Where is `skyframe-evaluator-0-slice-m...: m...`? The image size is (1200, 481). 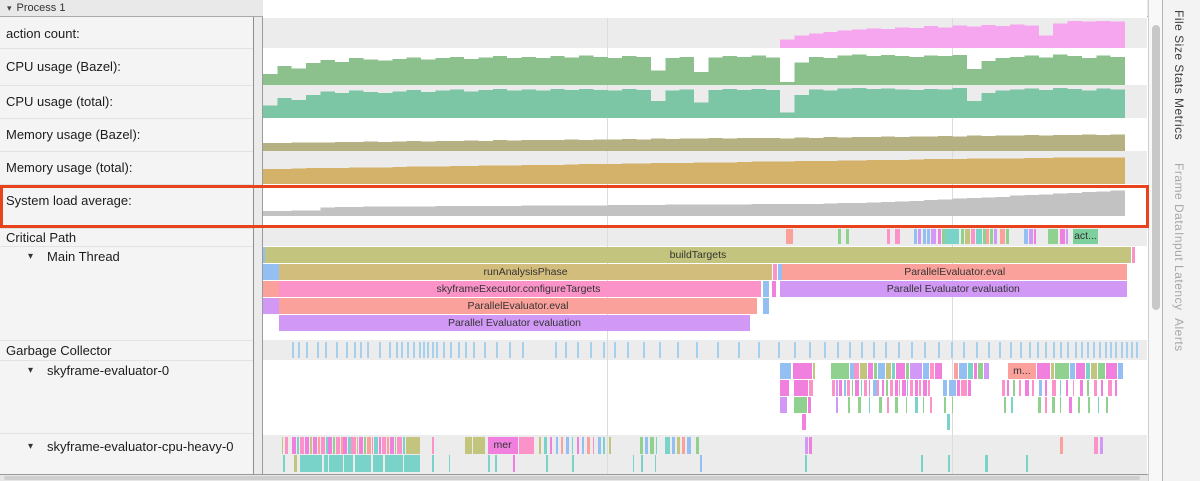
skyframe-evaluator-0-slice-m...: m... is located at coordinates (1022, 371).